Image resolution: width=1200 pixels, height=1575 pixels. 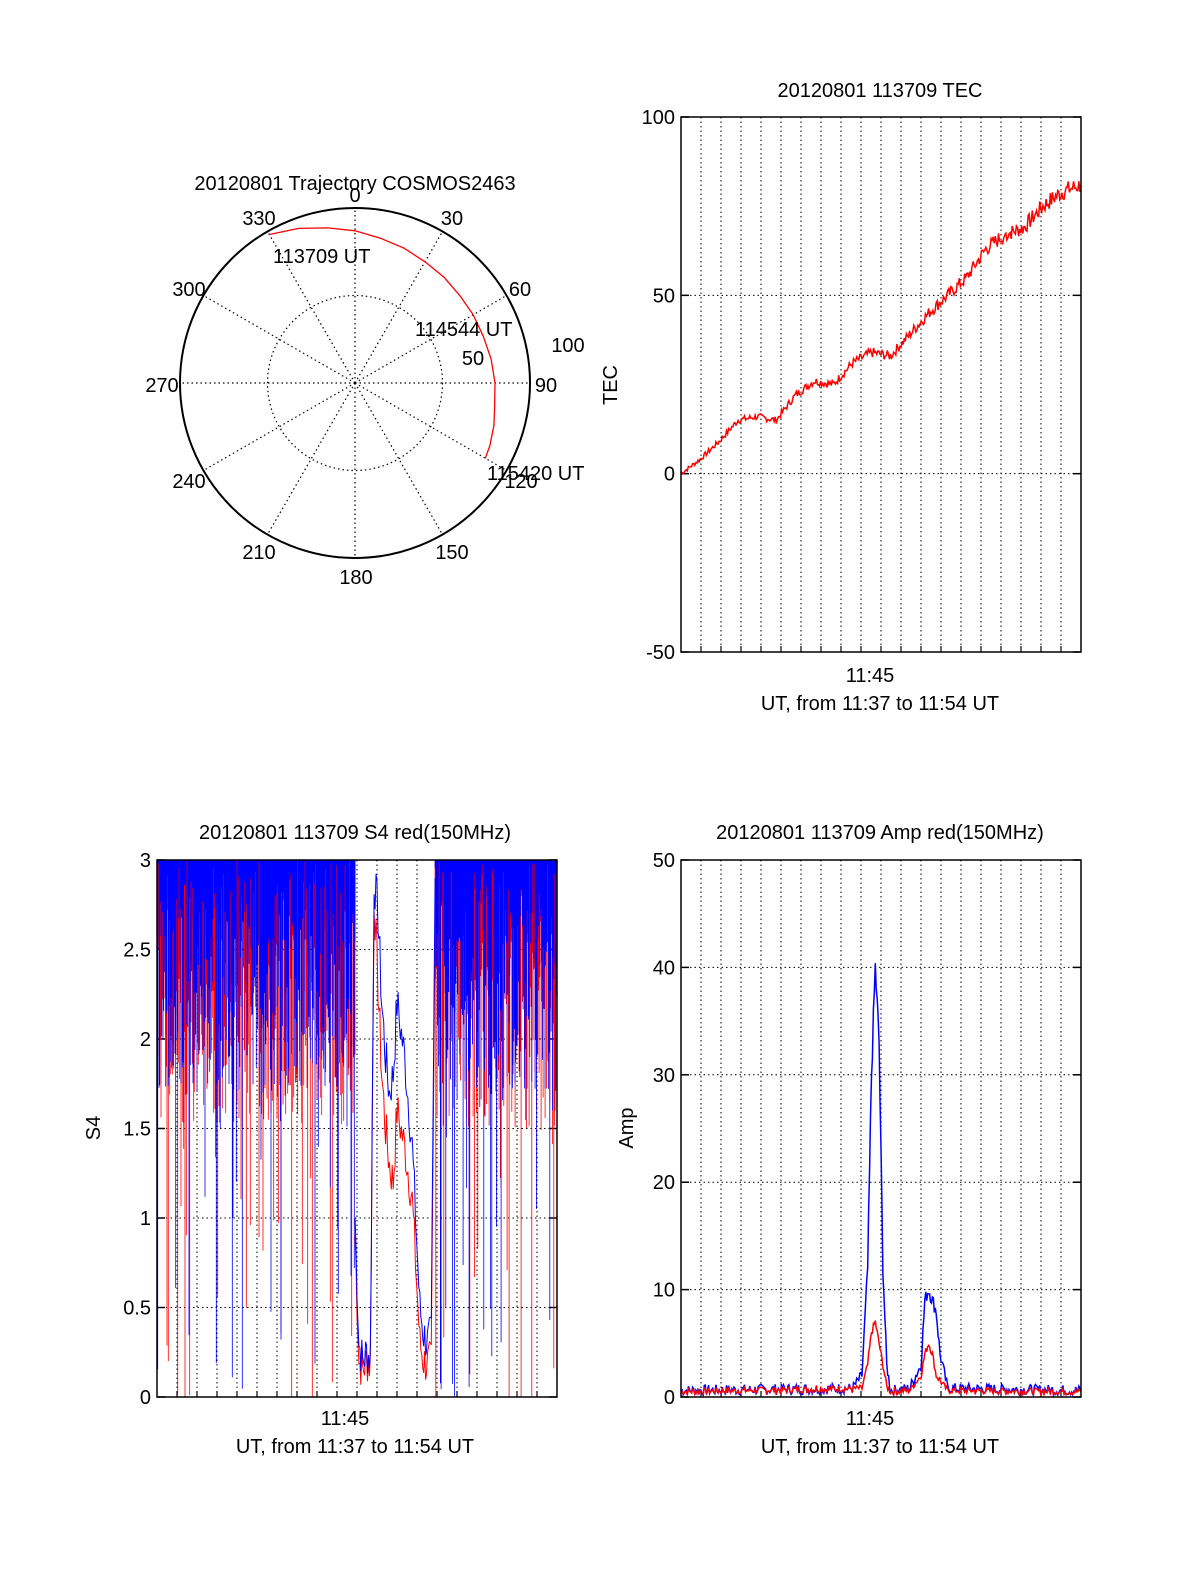 What do you see at coordinates (355, 833) in the screenshot?
I see `s4-title: 20120801 113709 S4 red(150MHz)` at bounding box center [355, 833].